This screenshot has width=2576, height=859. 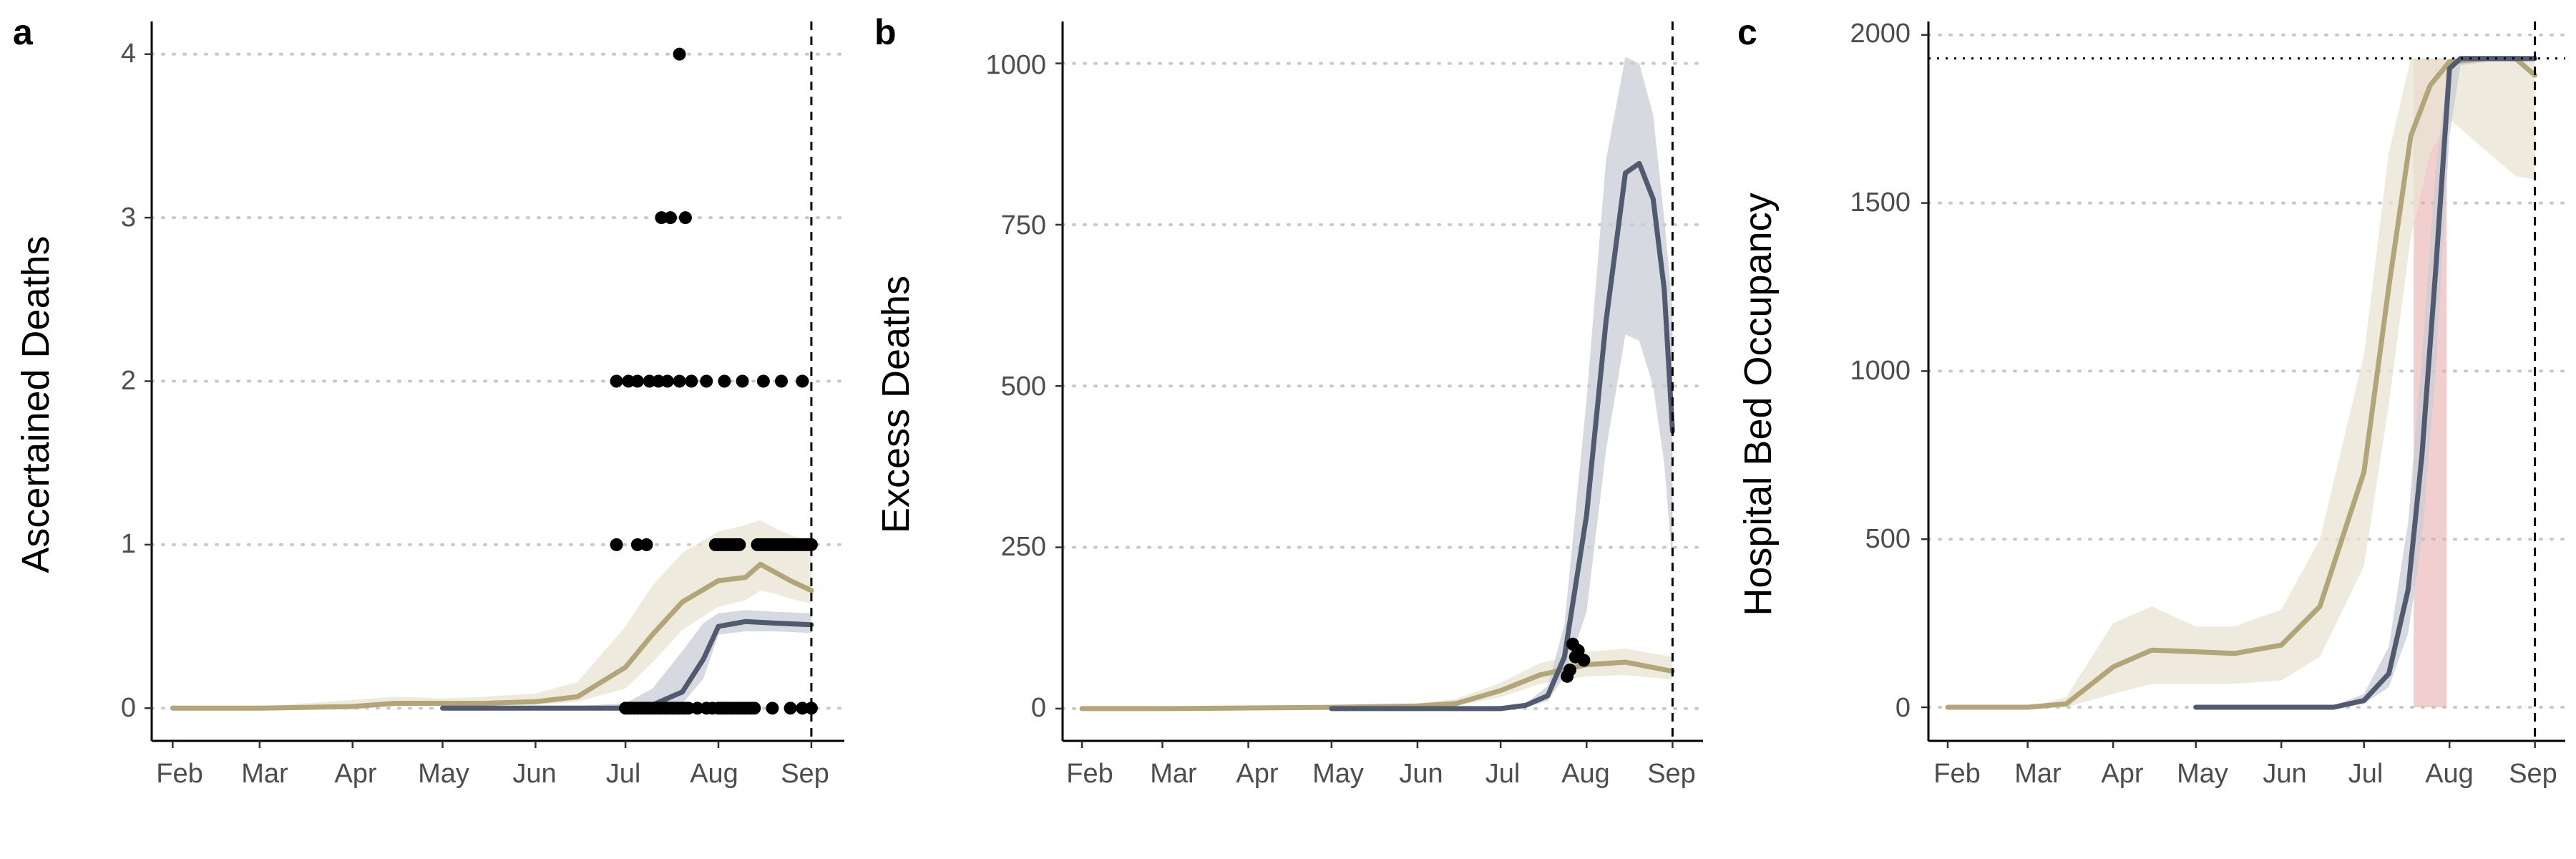 I want to click on series-line-b-model_b, so click(x=1502, y=436).